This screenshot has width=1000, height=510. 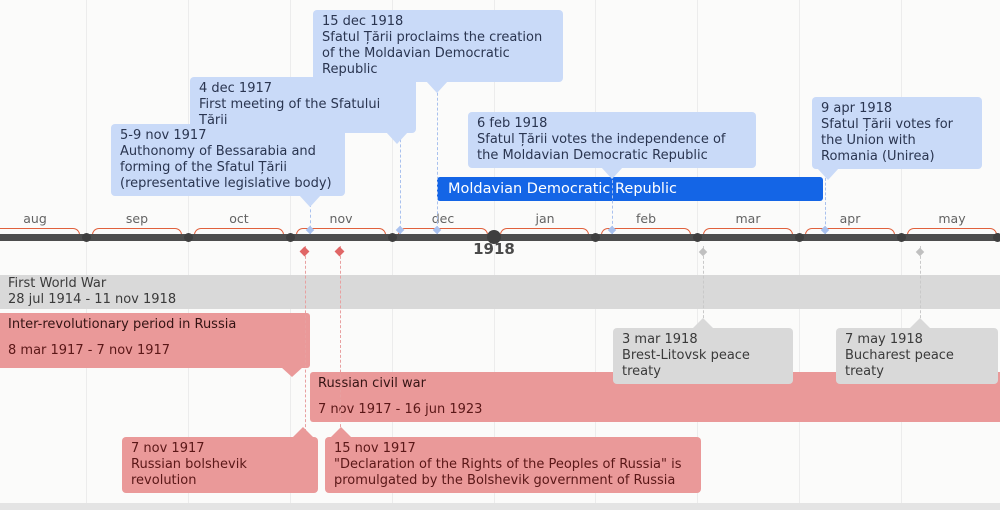 I want to click on event-date: 3 mar 1918, so click(x=660, y=339).